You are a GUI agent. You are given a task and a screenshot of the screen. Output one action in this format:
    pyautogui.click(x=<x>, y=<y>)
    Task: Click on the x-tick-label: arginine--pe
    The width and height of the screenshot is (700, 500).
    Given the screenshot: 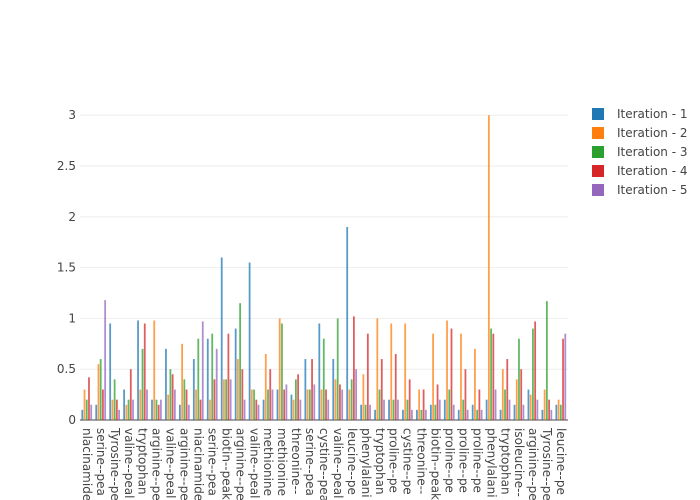 What is the action you would take?
    pyautogui.click(x=185, y=464)
    